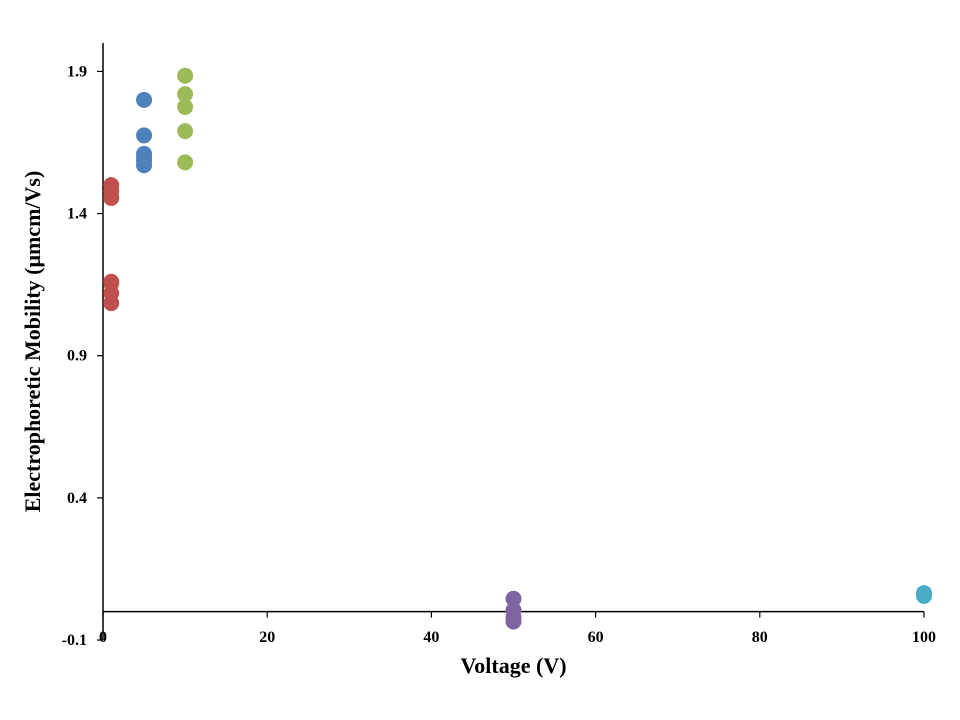 The image size is (960, 720). I want to click on x-tick-label: 20, so click(267, 637).